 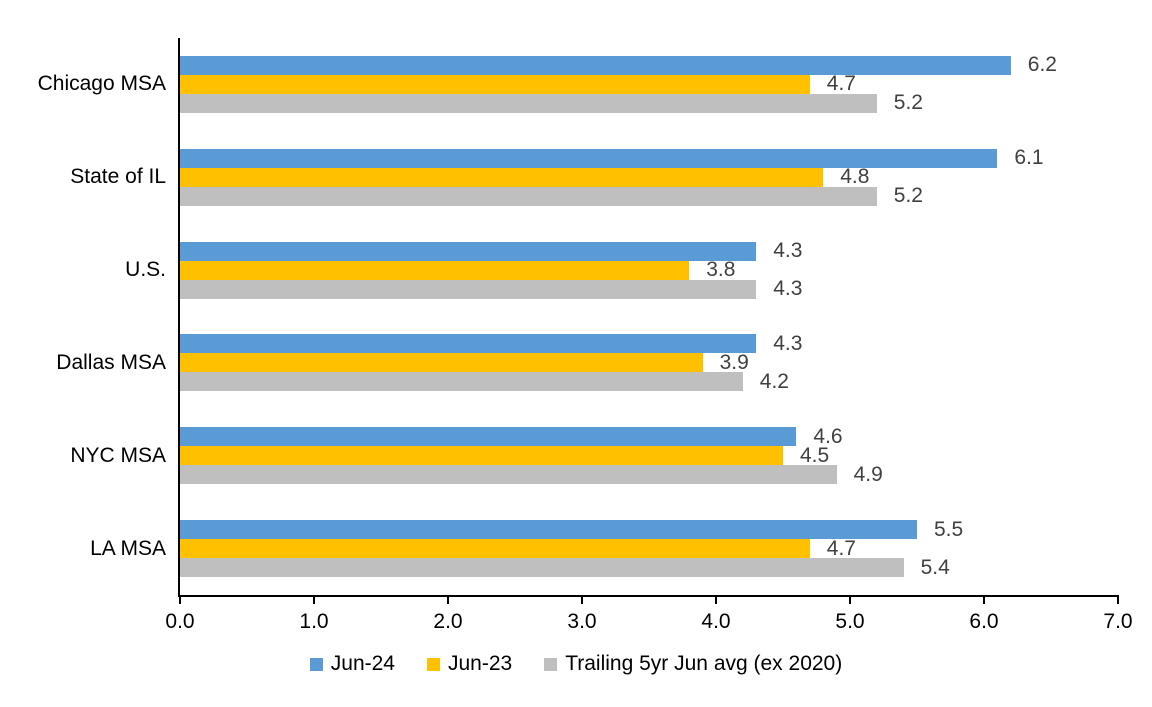 What do you see at coordinates (180, 621) in the screenshot?
I see `x-tick-label: 0.0` at bounding box center [180, 621].